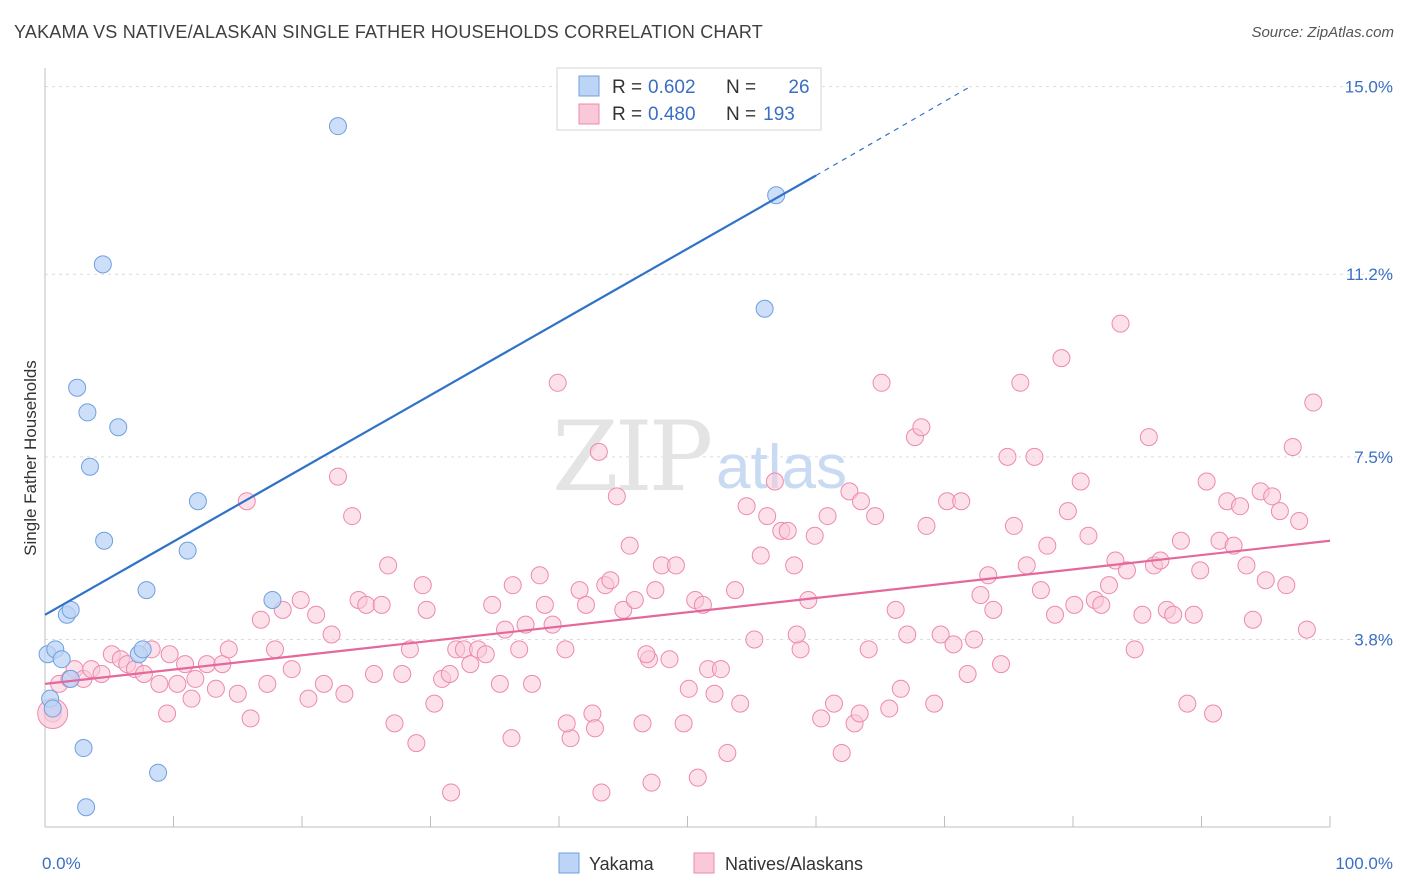  Describe the element at coordinates (627, 87) in the screenshot. I see `legend-r-label-1: R =` at that location.